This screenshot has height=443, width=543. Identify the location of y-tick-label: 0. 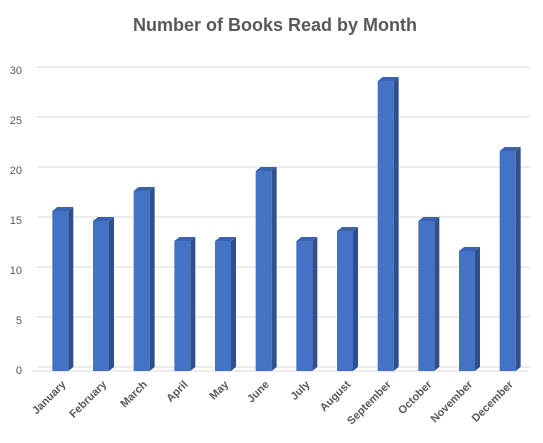
(19, 371).